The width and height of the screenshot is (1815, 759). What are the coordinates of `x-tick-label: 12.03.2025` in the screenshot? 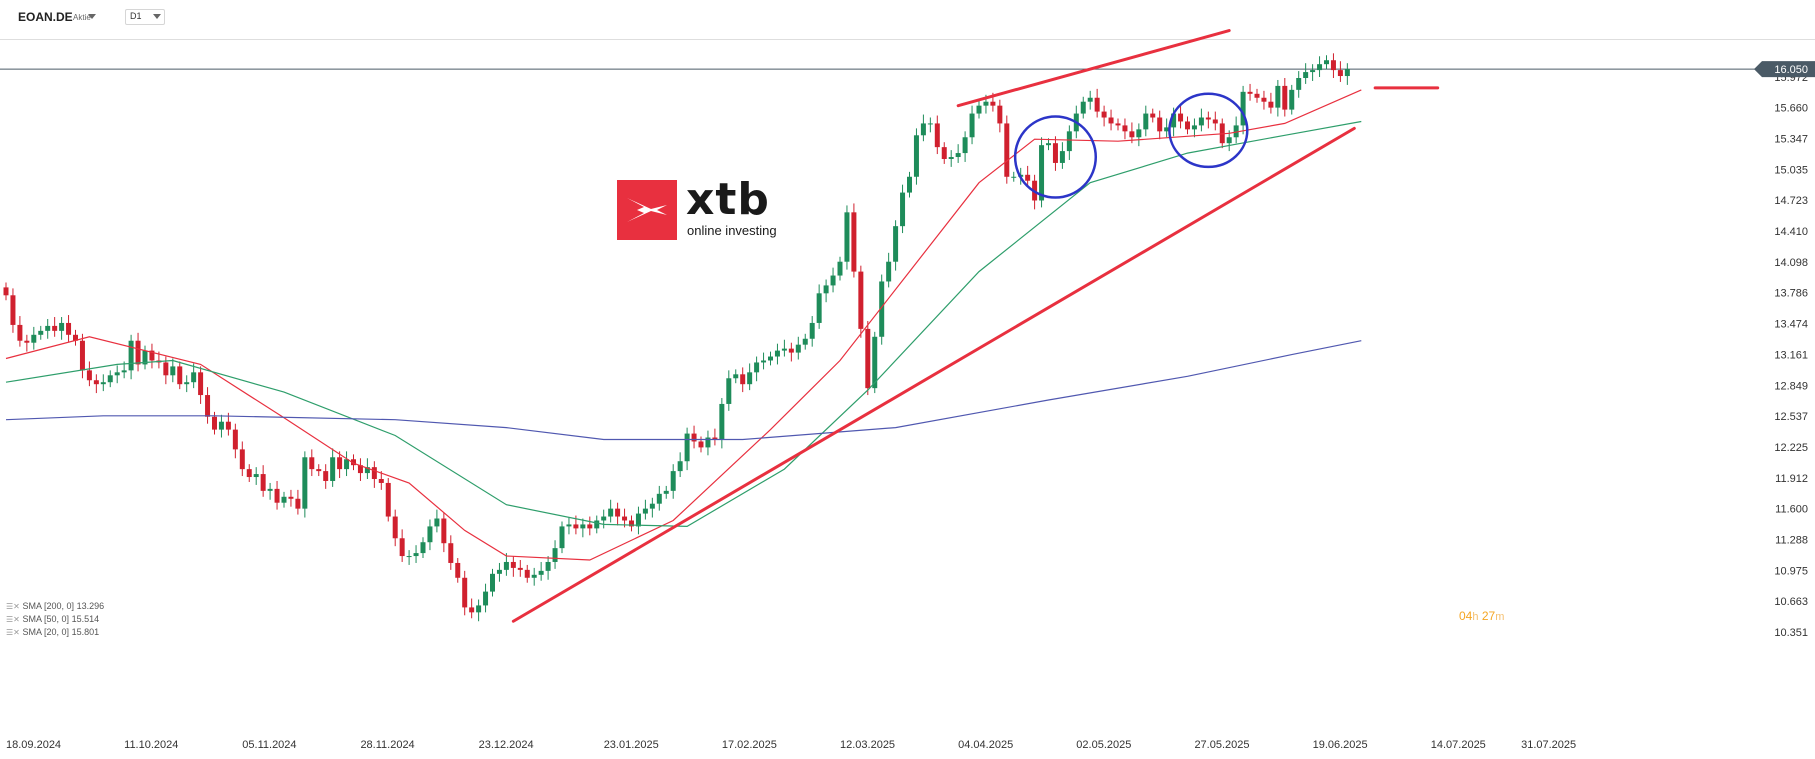 It's located at (867, 745).